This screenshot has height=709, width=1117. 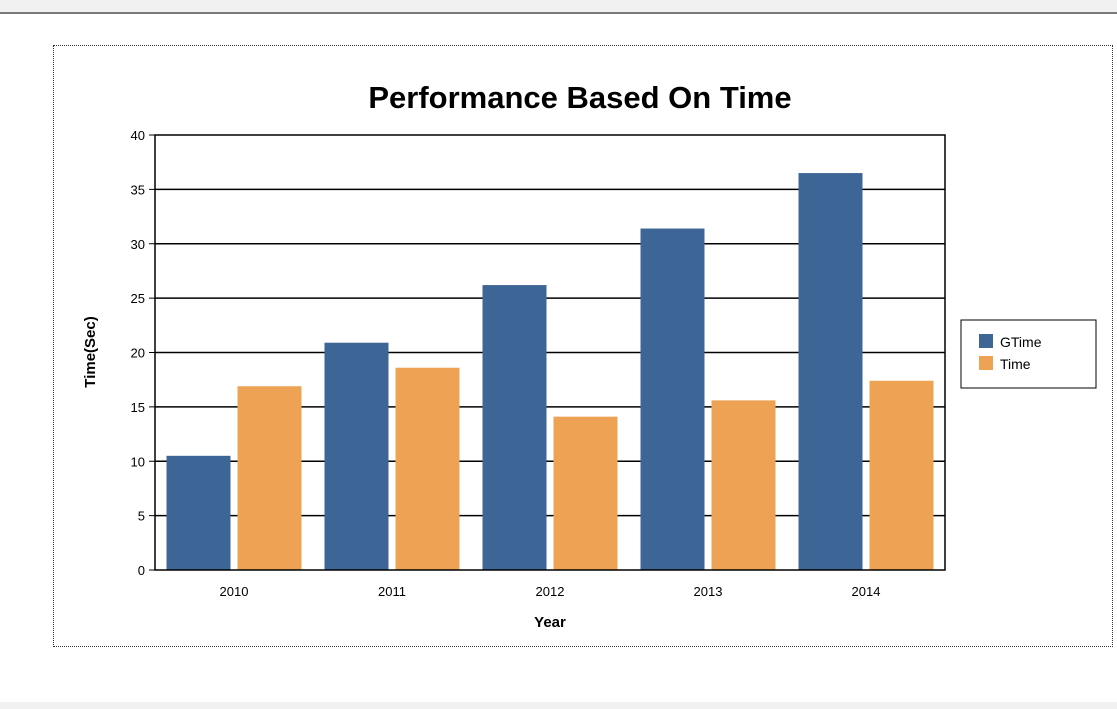 I want to click on x-tick-label: 2011, so click(x=392, y=591).